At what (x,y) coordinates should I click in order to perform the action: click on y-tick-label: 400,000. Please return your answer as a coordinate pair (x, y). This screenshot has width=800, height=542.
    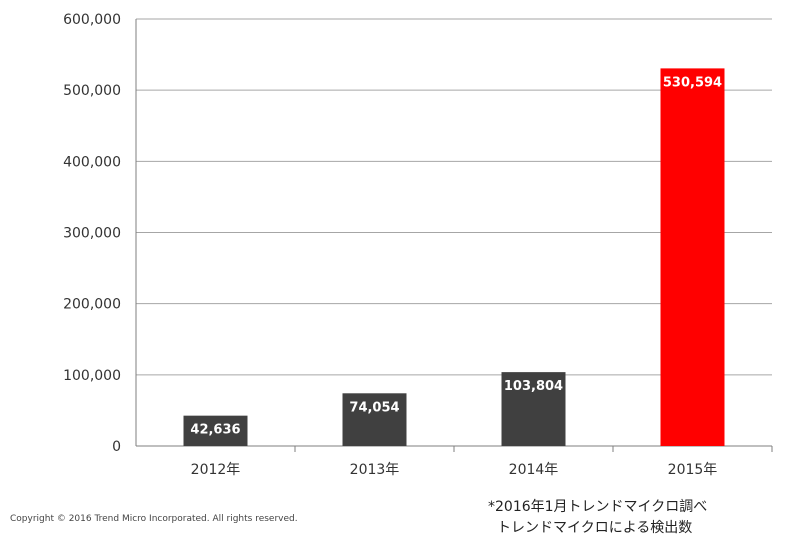
    Looking at the image, I should click on (92, 162).